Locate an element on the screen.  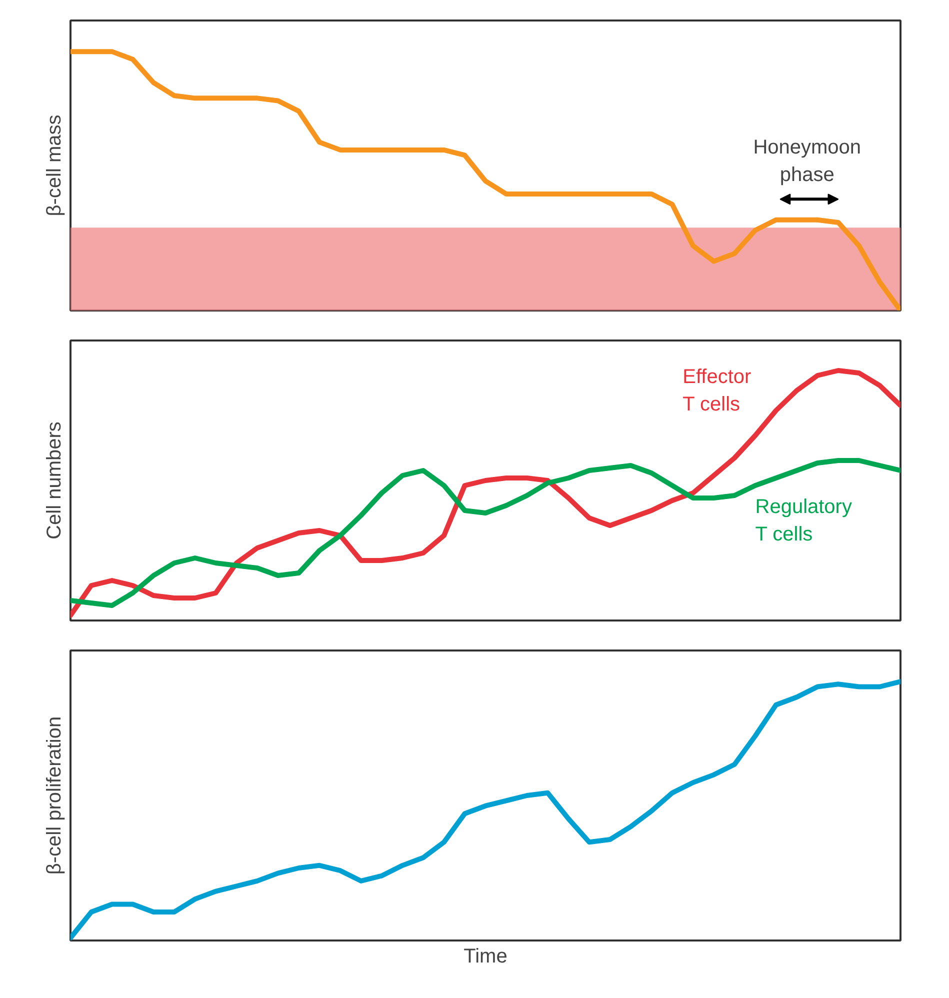
series-label: Regulatory T cells is located at coordinates (803, 521).